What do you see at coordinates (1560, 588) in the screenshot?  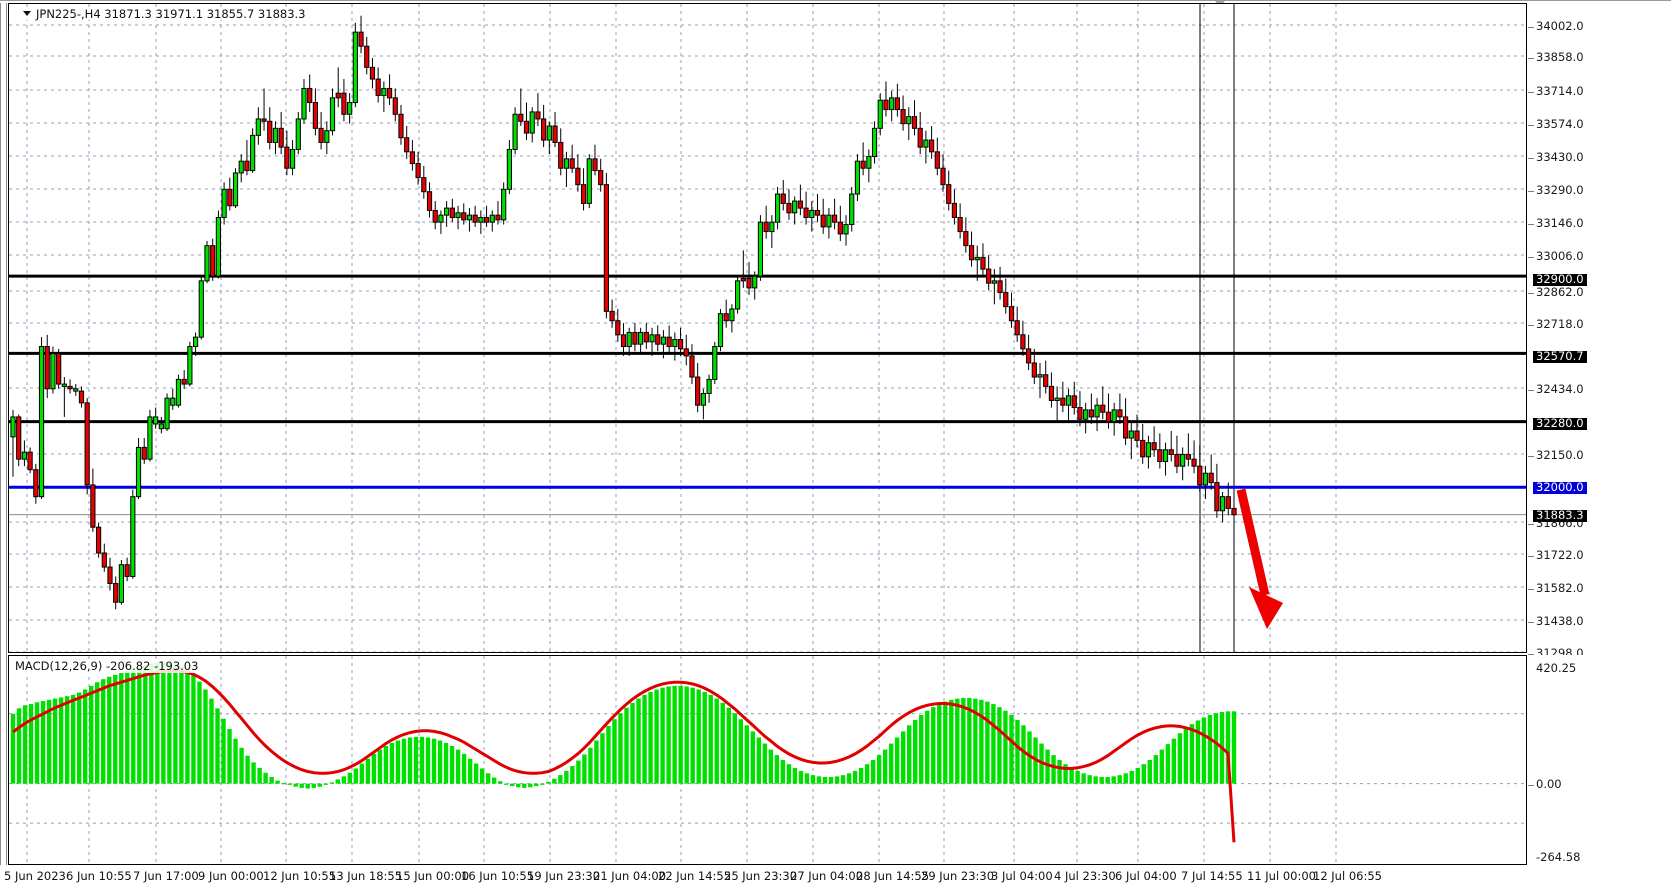 I see `price-axis-label: 31582.0` at bounding box center [1560, 588].